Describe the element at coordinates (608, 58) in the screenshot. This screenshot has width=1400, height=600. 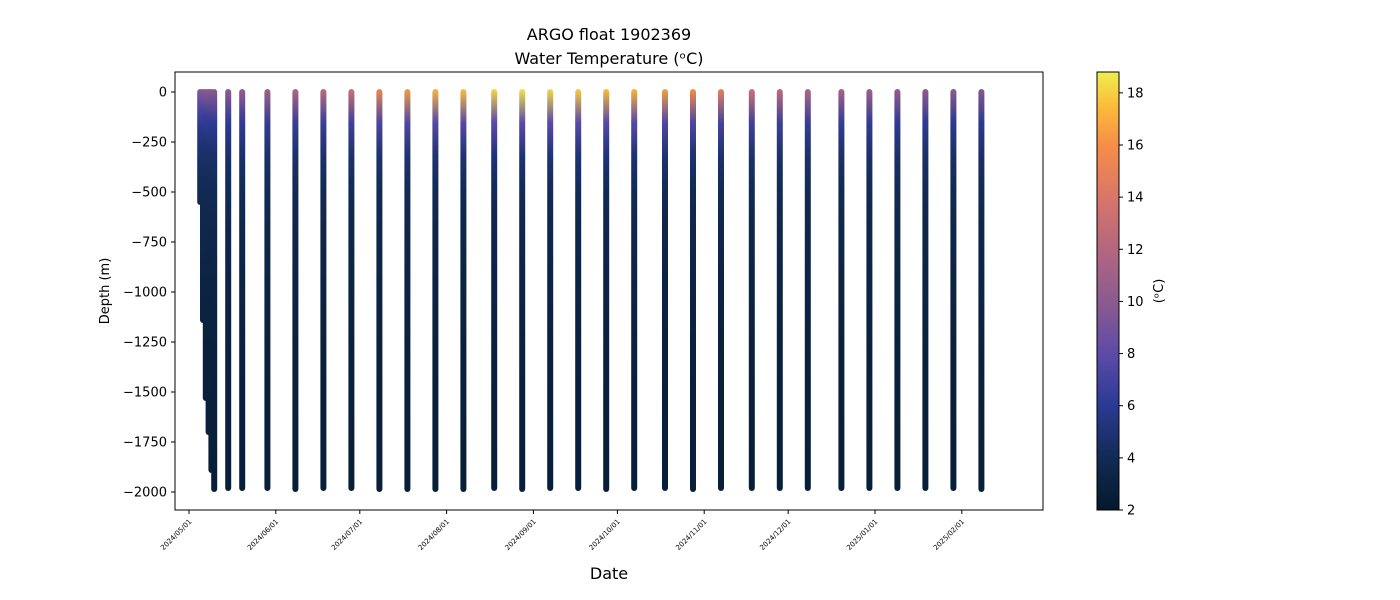
I see `chart-subtitle: Water Temperature (ᵒC)` at that location.